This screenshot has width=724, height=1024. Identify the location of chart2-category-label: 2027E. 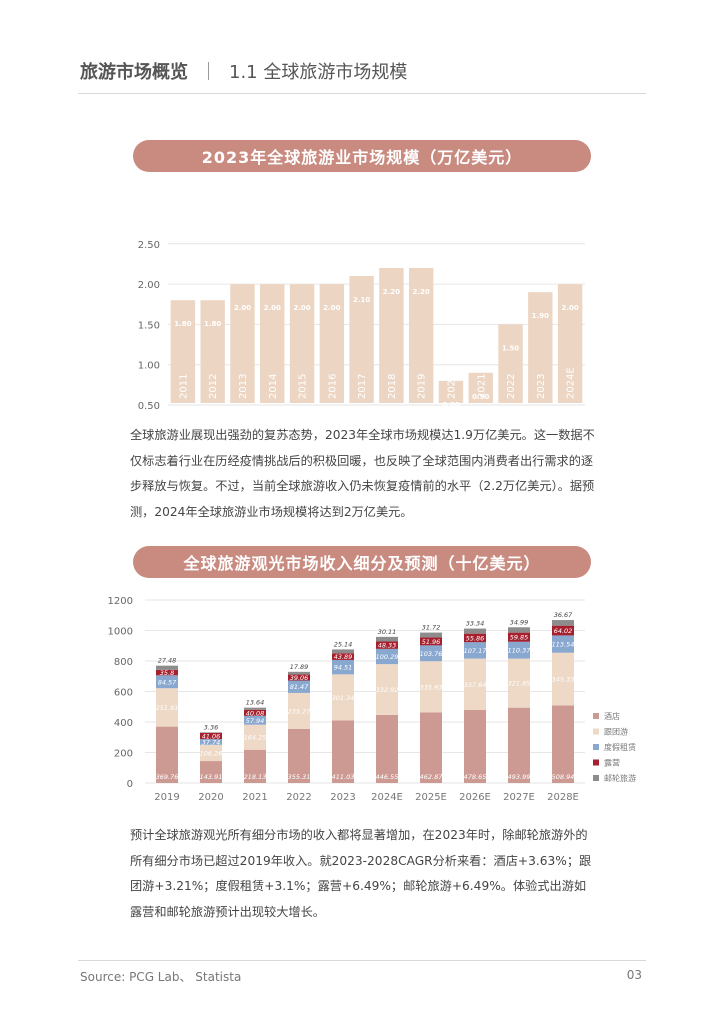
(519, 797).